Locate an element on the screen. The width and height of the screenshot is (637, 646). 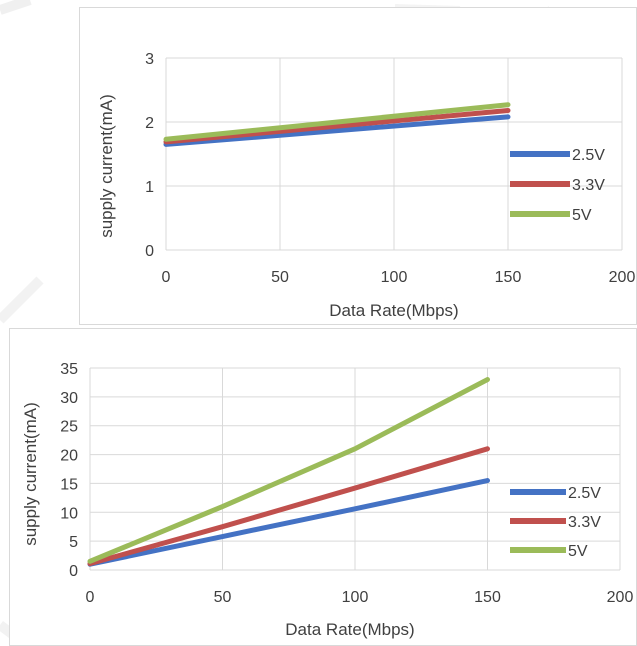
bottom-ytick-label: 10 is located at coordinates (69, 513).